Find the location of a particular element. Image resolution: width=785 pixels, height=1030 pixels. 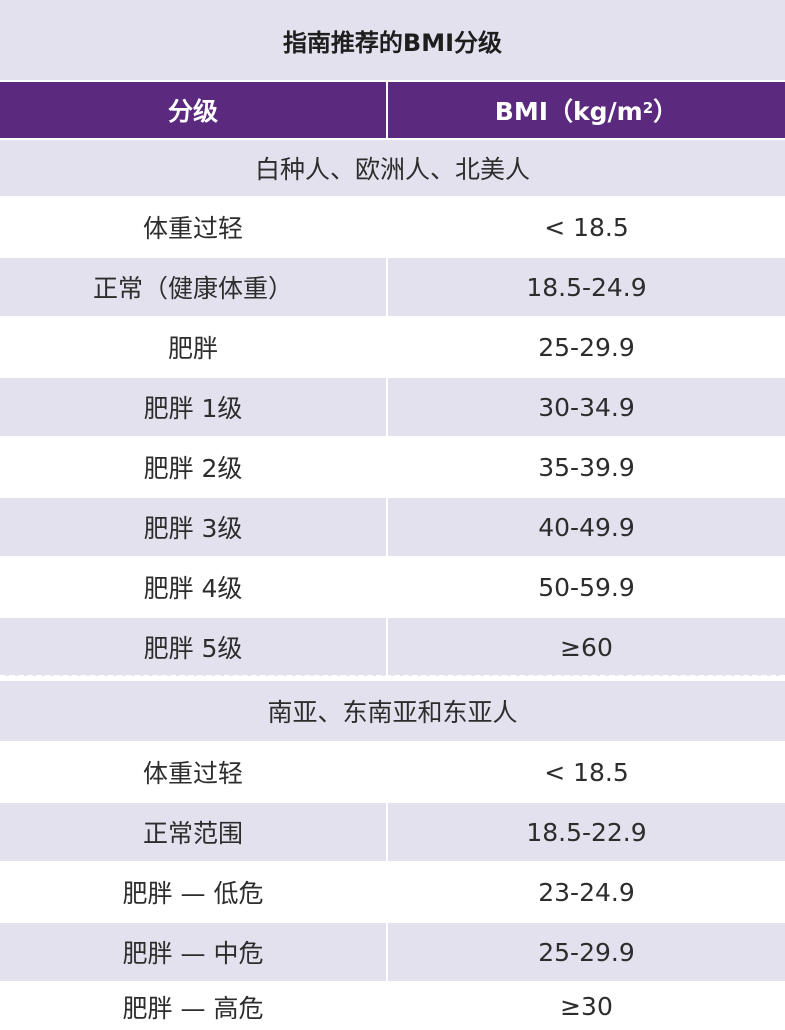

grade-cell: 正常范围 is located at coordinates (194, 832).